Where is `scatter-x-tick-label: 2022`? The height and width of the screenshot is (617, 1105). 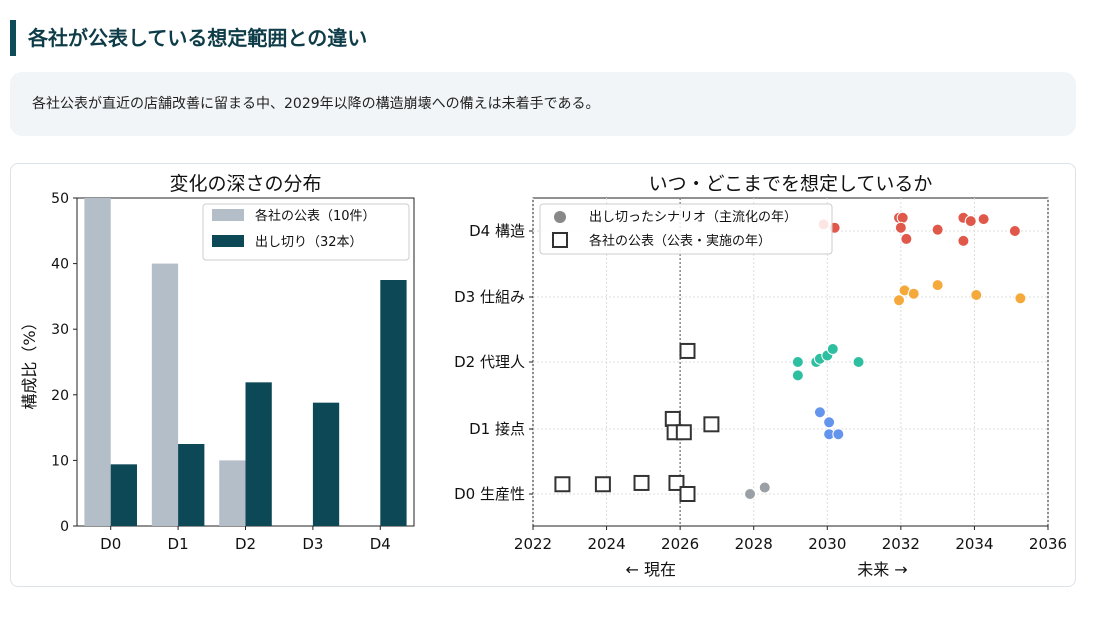 scatter-x-tick-label: 2022 is located at coordinates (533, 544).